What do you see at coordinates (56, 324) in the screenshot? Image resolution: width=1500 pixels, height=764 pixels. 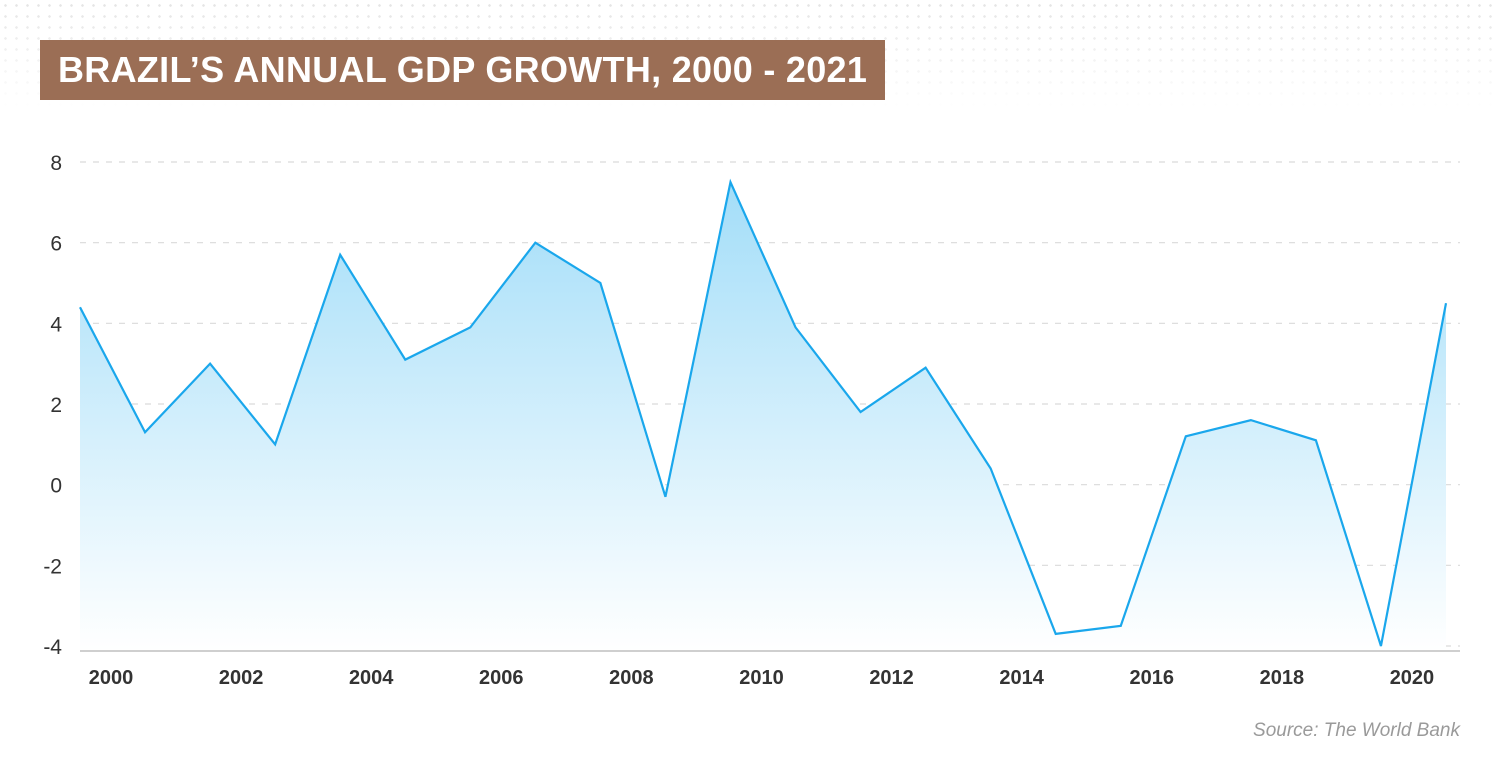 I see `y-tick-label: 4` at bounding box center [56, 324].